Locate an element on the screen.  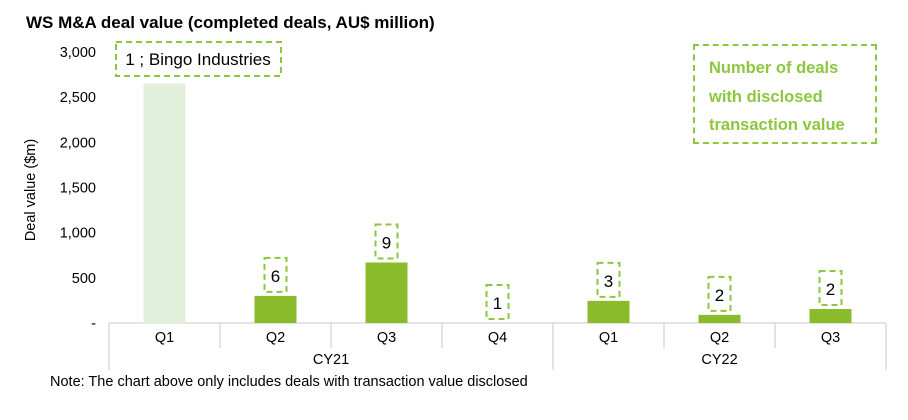
deal-count-label: 3 is located at coordinates (608, 281).